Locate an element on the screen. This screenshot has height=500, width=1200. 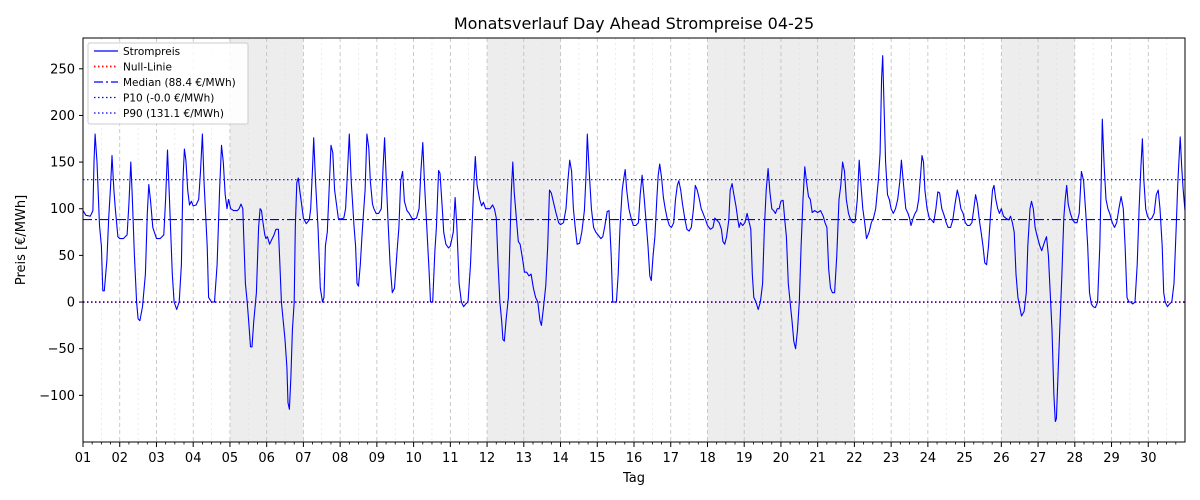
y-axis: −100 −50 0 50 100 150 200 250 is located at coordinates (61, 233).